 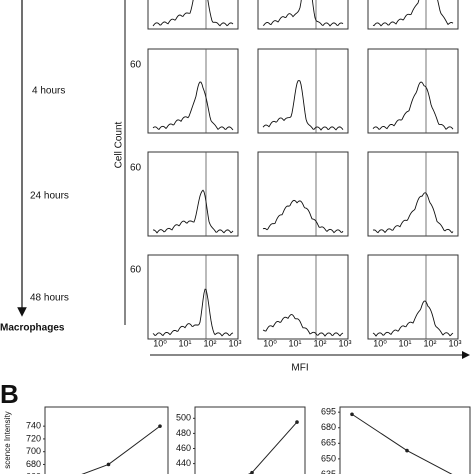 What do you see at coordinates (328, 412) in the screenshot?
I see `y-tick-label: 695` at bounding box center [328, 412].